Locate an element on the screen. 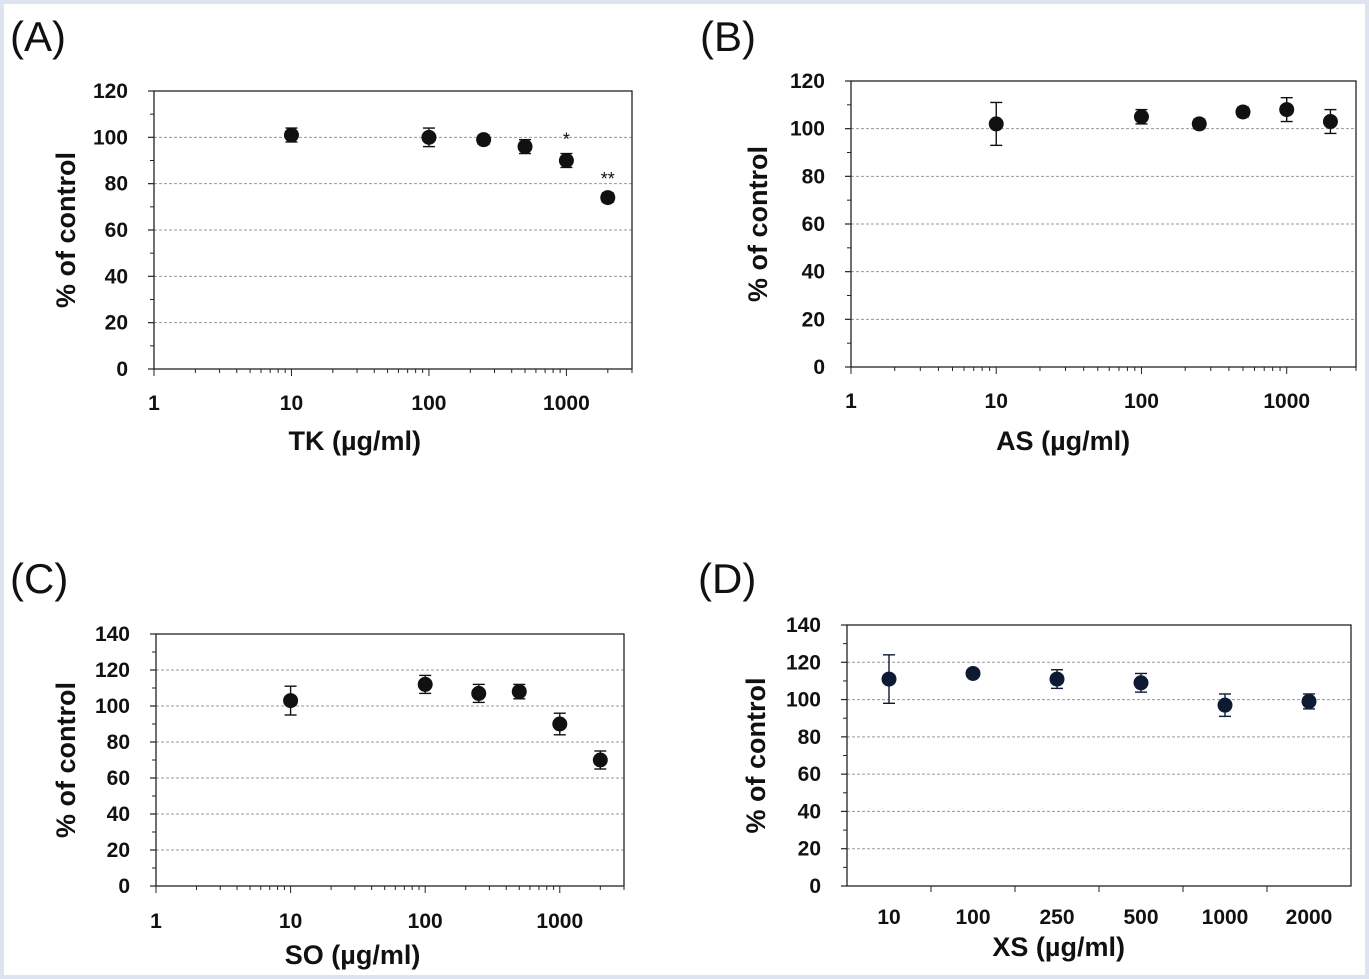 This screenshot has height=979, width=1369. panel-label: (A) is located at coordinates (38, 36).